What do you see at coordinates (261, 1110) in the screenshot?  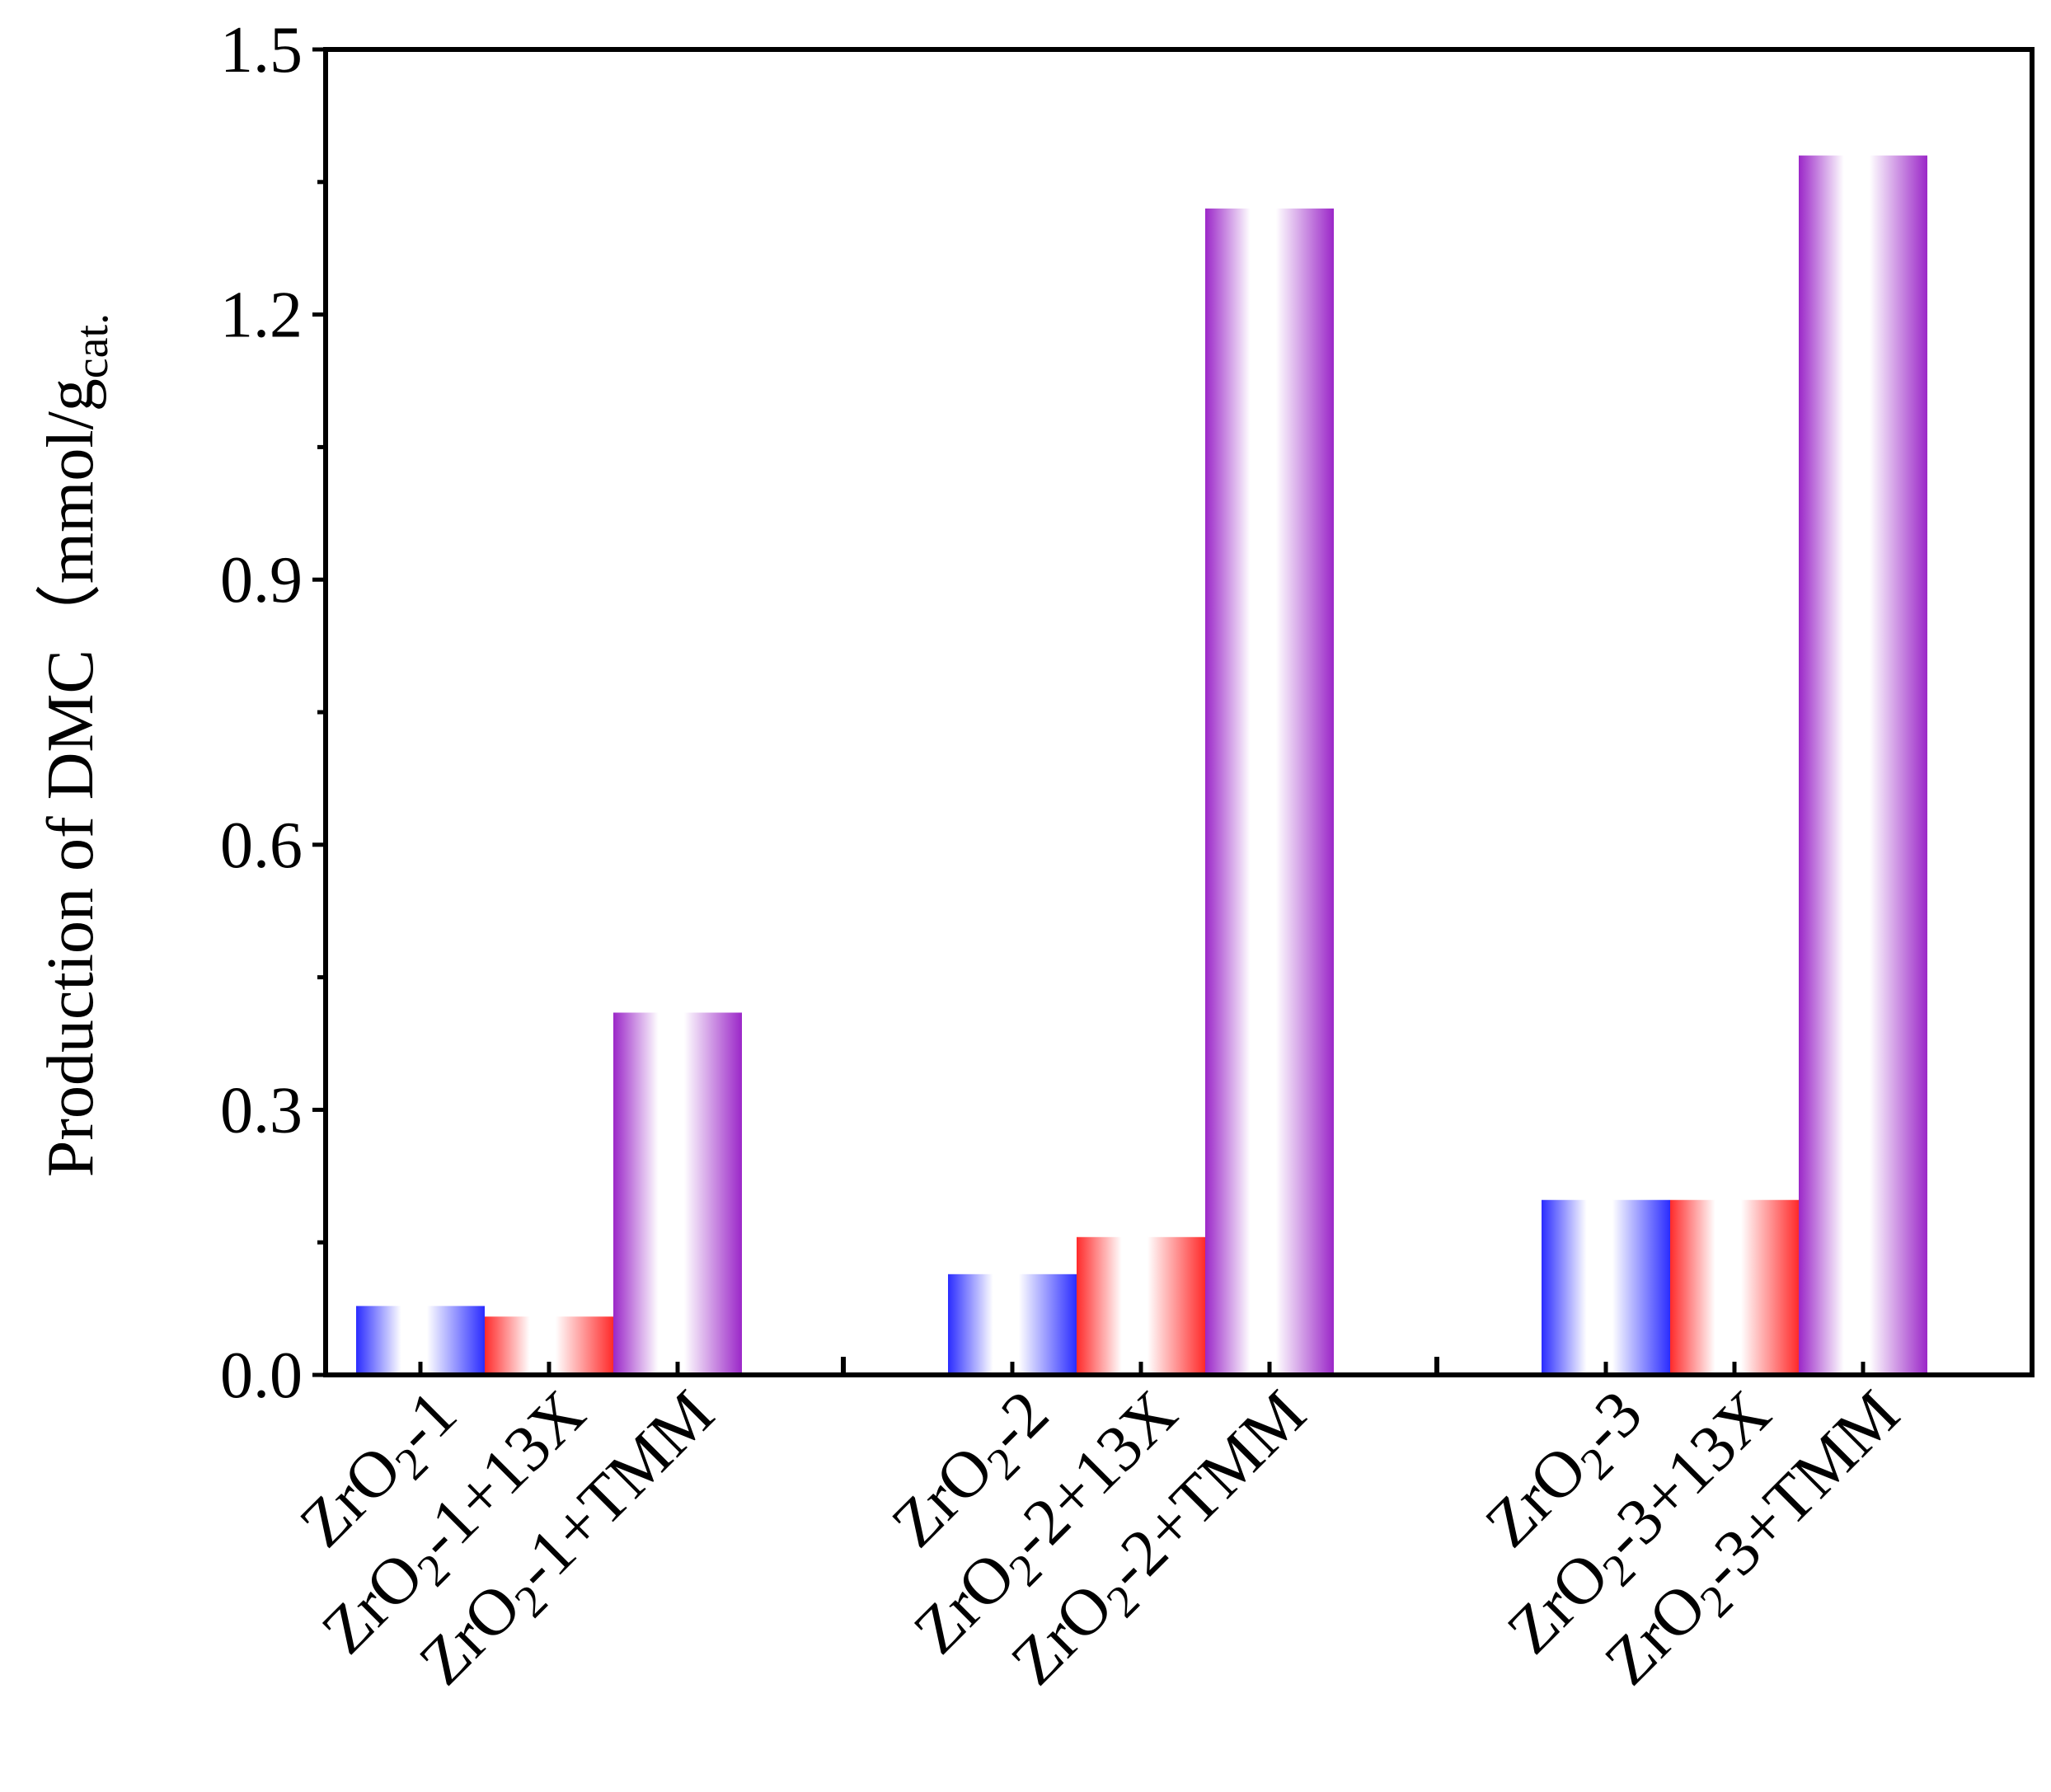 I see `y-tick-label: 0.3` at bounding box center [261, 1110].